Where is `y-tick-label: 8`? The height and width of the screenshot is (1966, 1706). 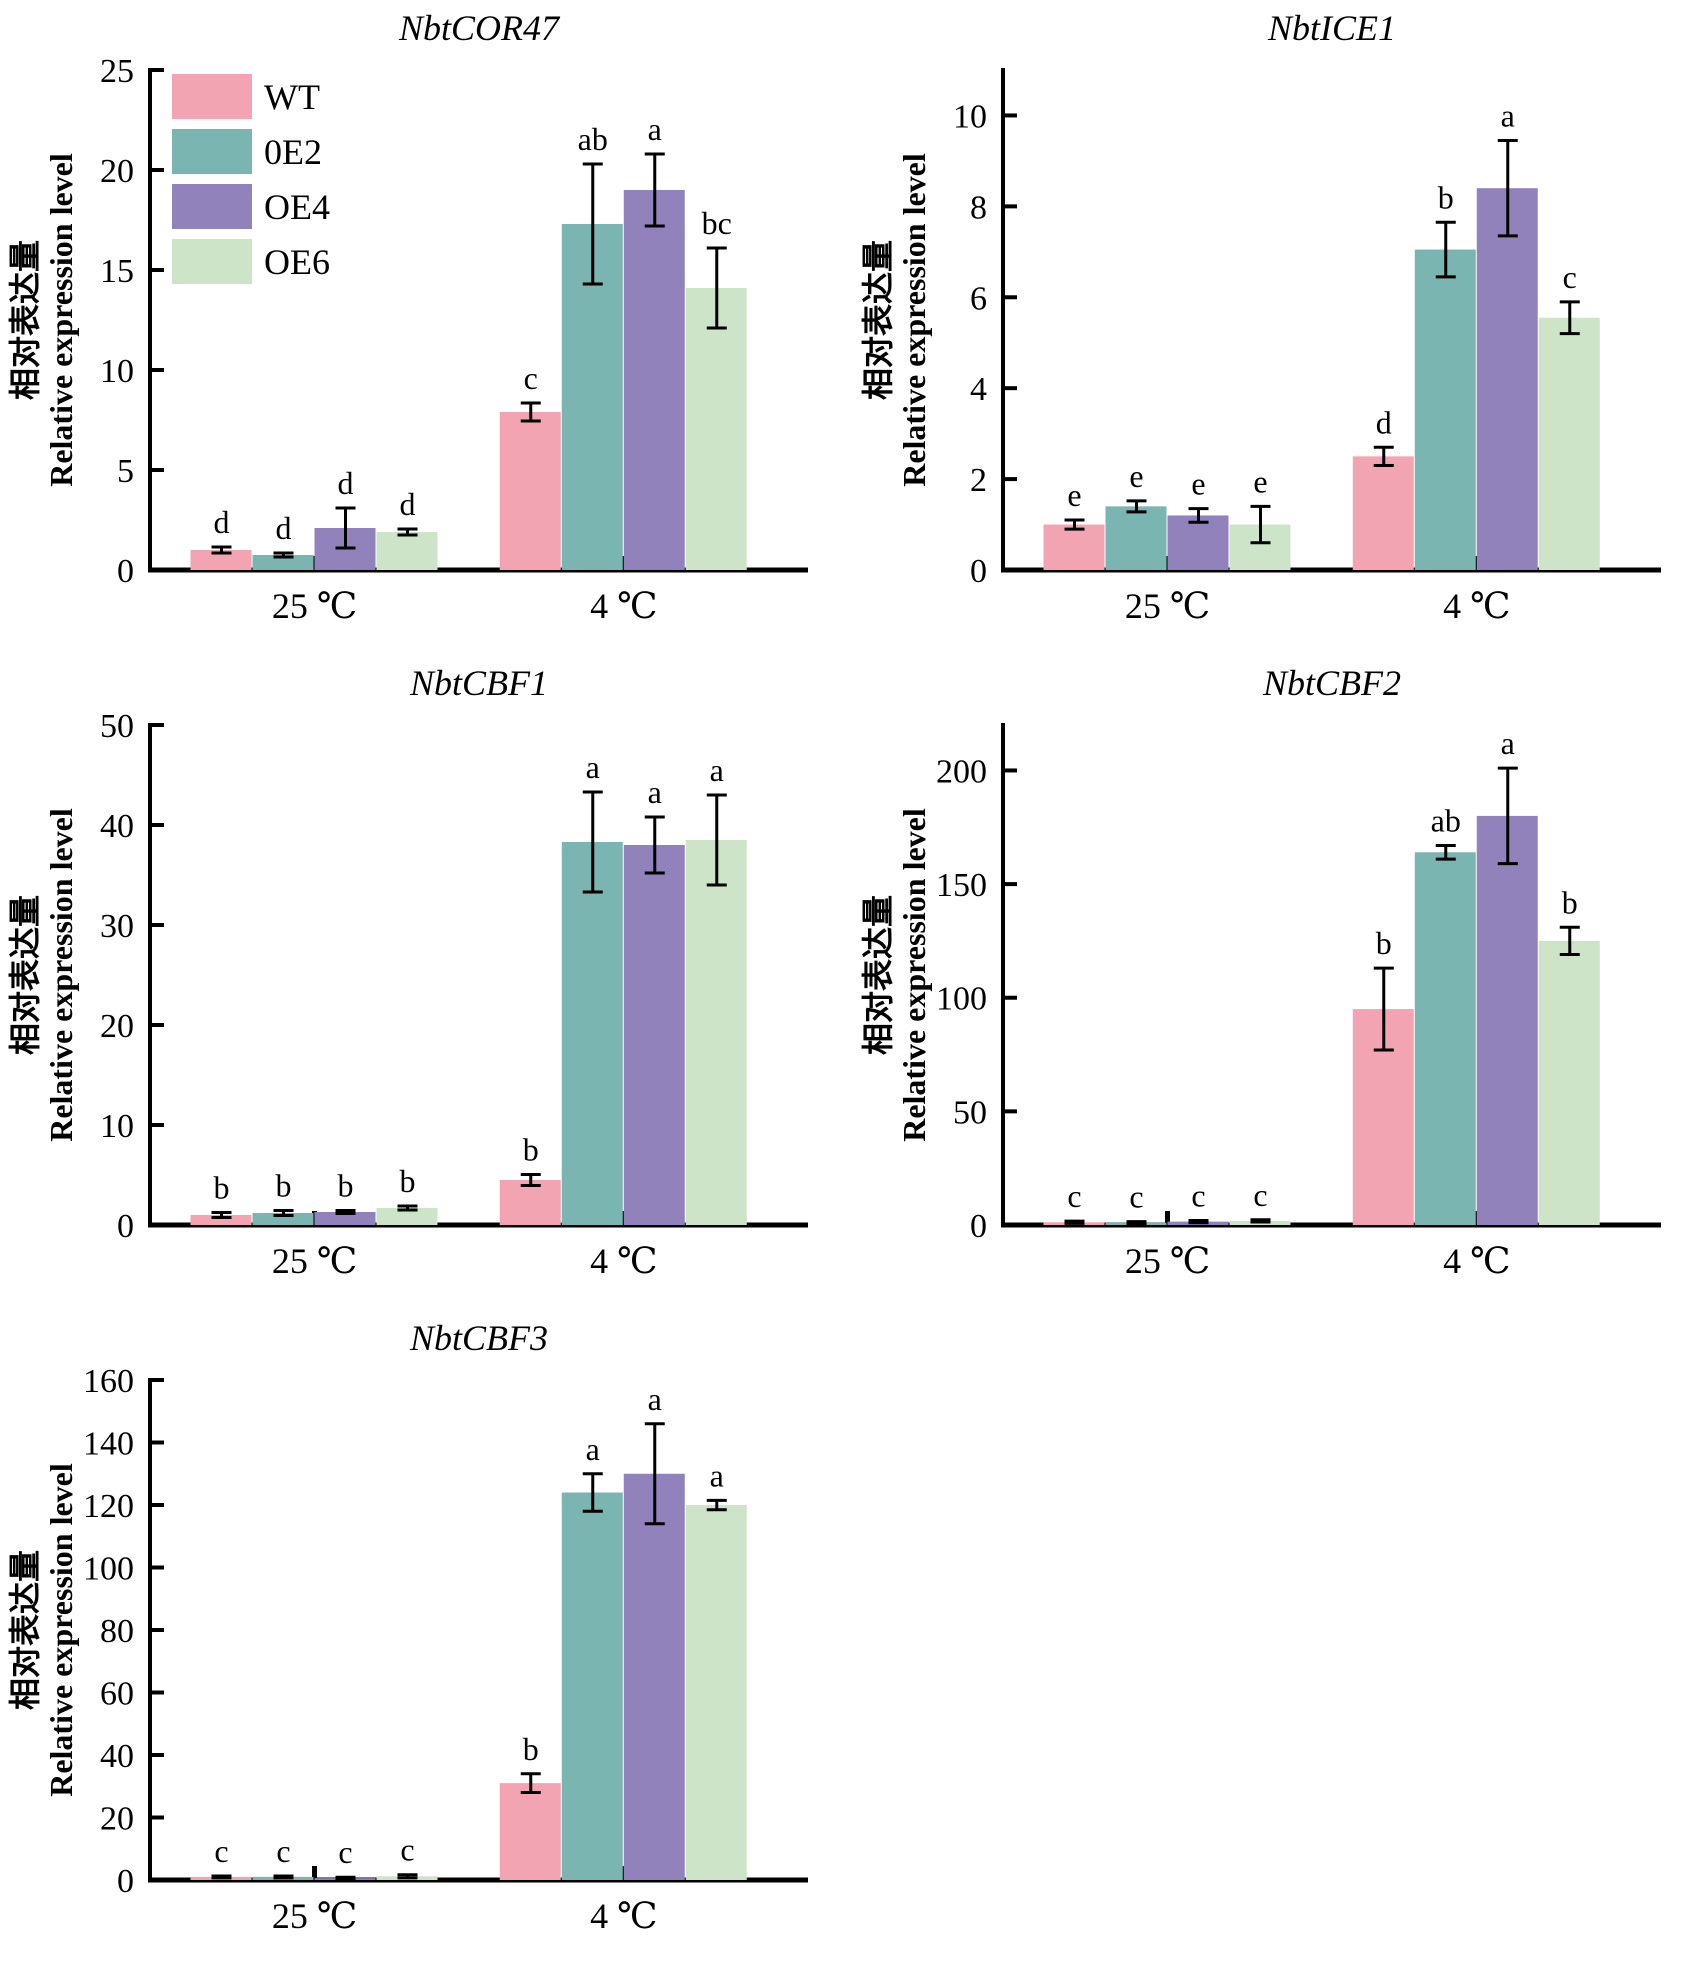 y-tick-label: 8 is located at coordinates (978, 207).